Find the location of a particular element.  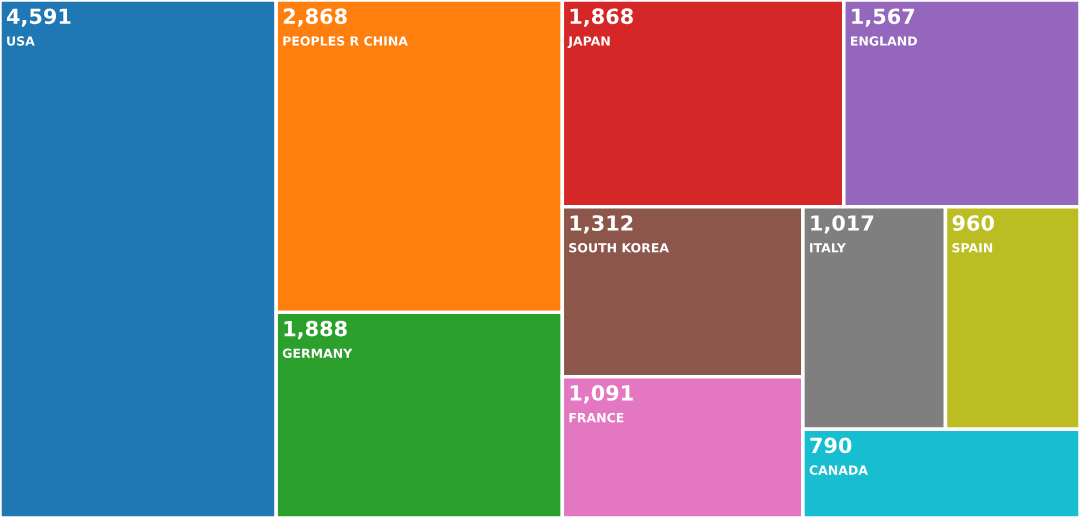

data-label: 1,017 is located at coordinates (842, 224).